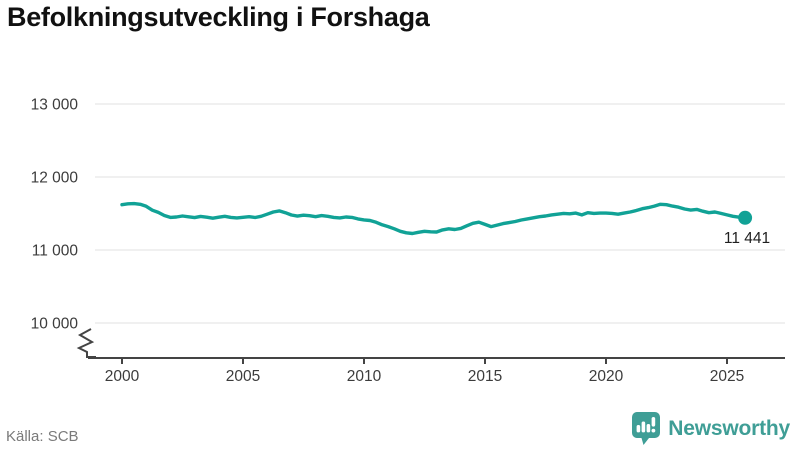 This screenshot has height=450, width=800. I want to click on newsworthy-logo: Newsworthy, so click(711, 428).